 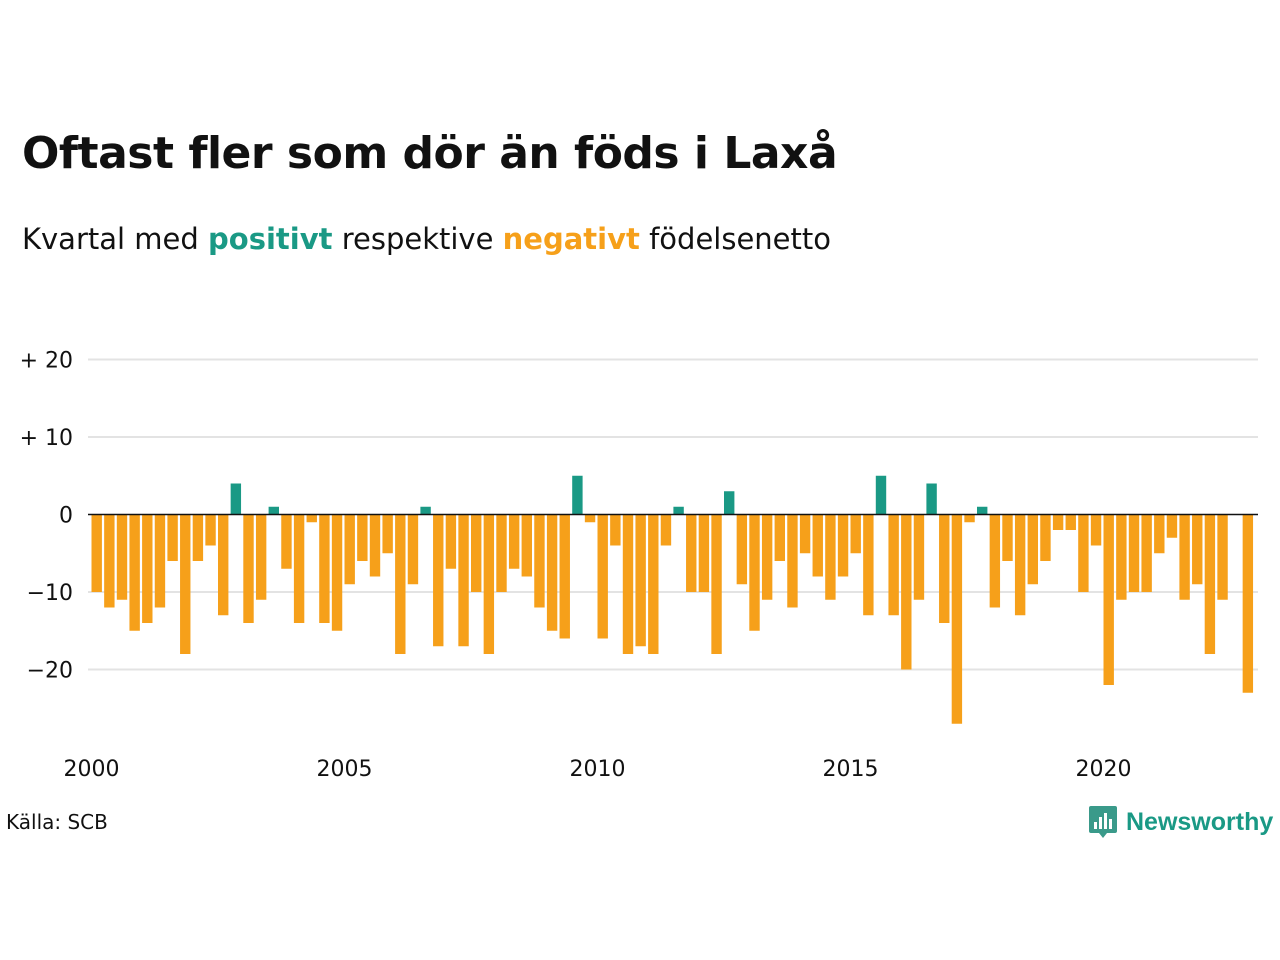 I want to click on y-tick-label: −10, so click(x=50, y=593).